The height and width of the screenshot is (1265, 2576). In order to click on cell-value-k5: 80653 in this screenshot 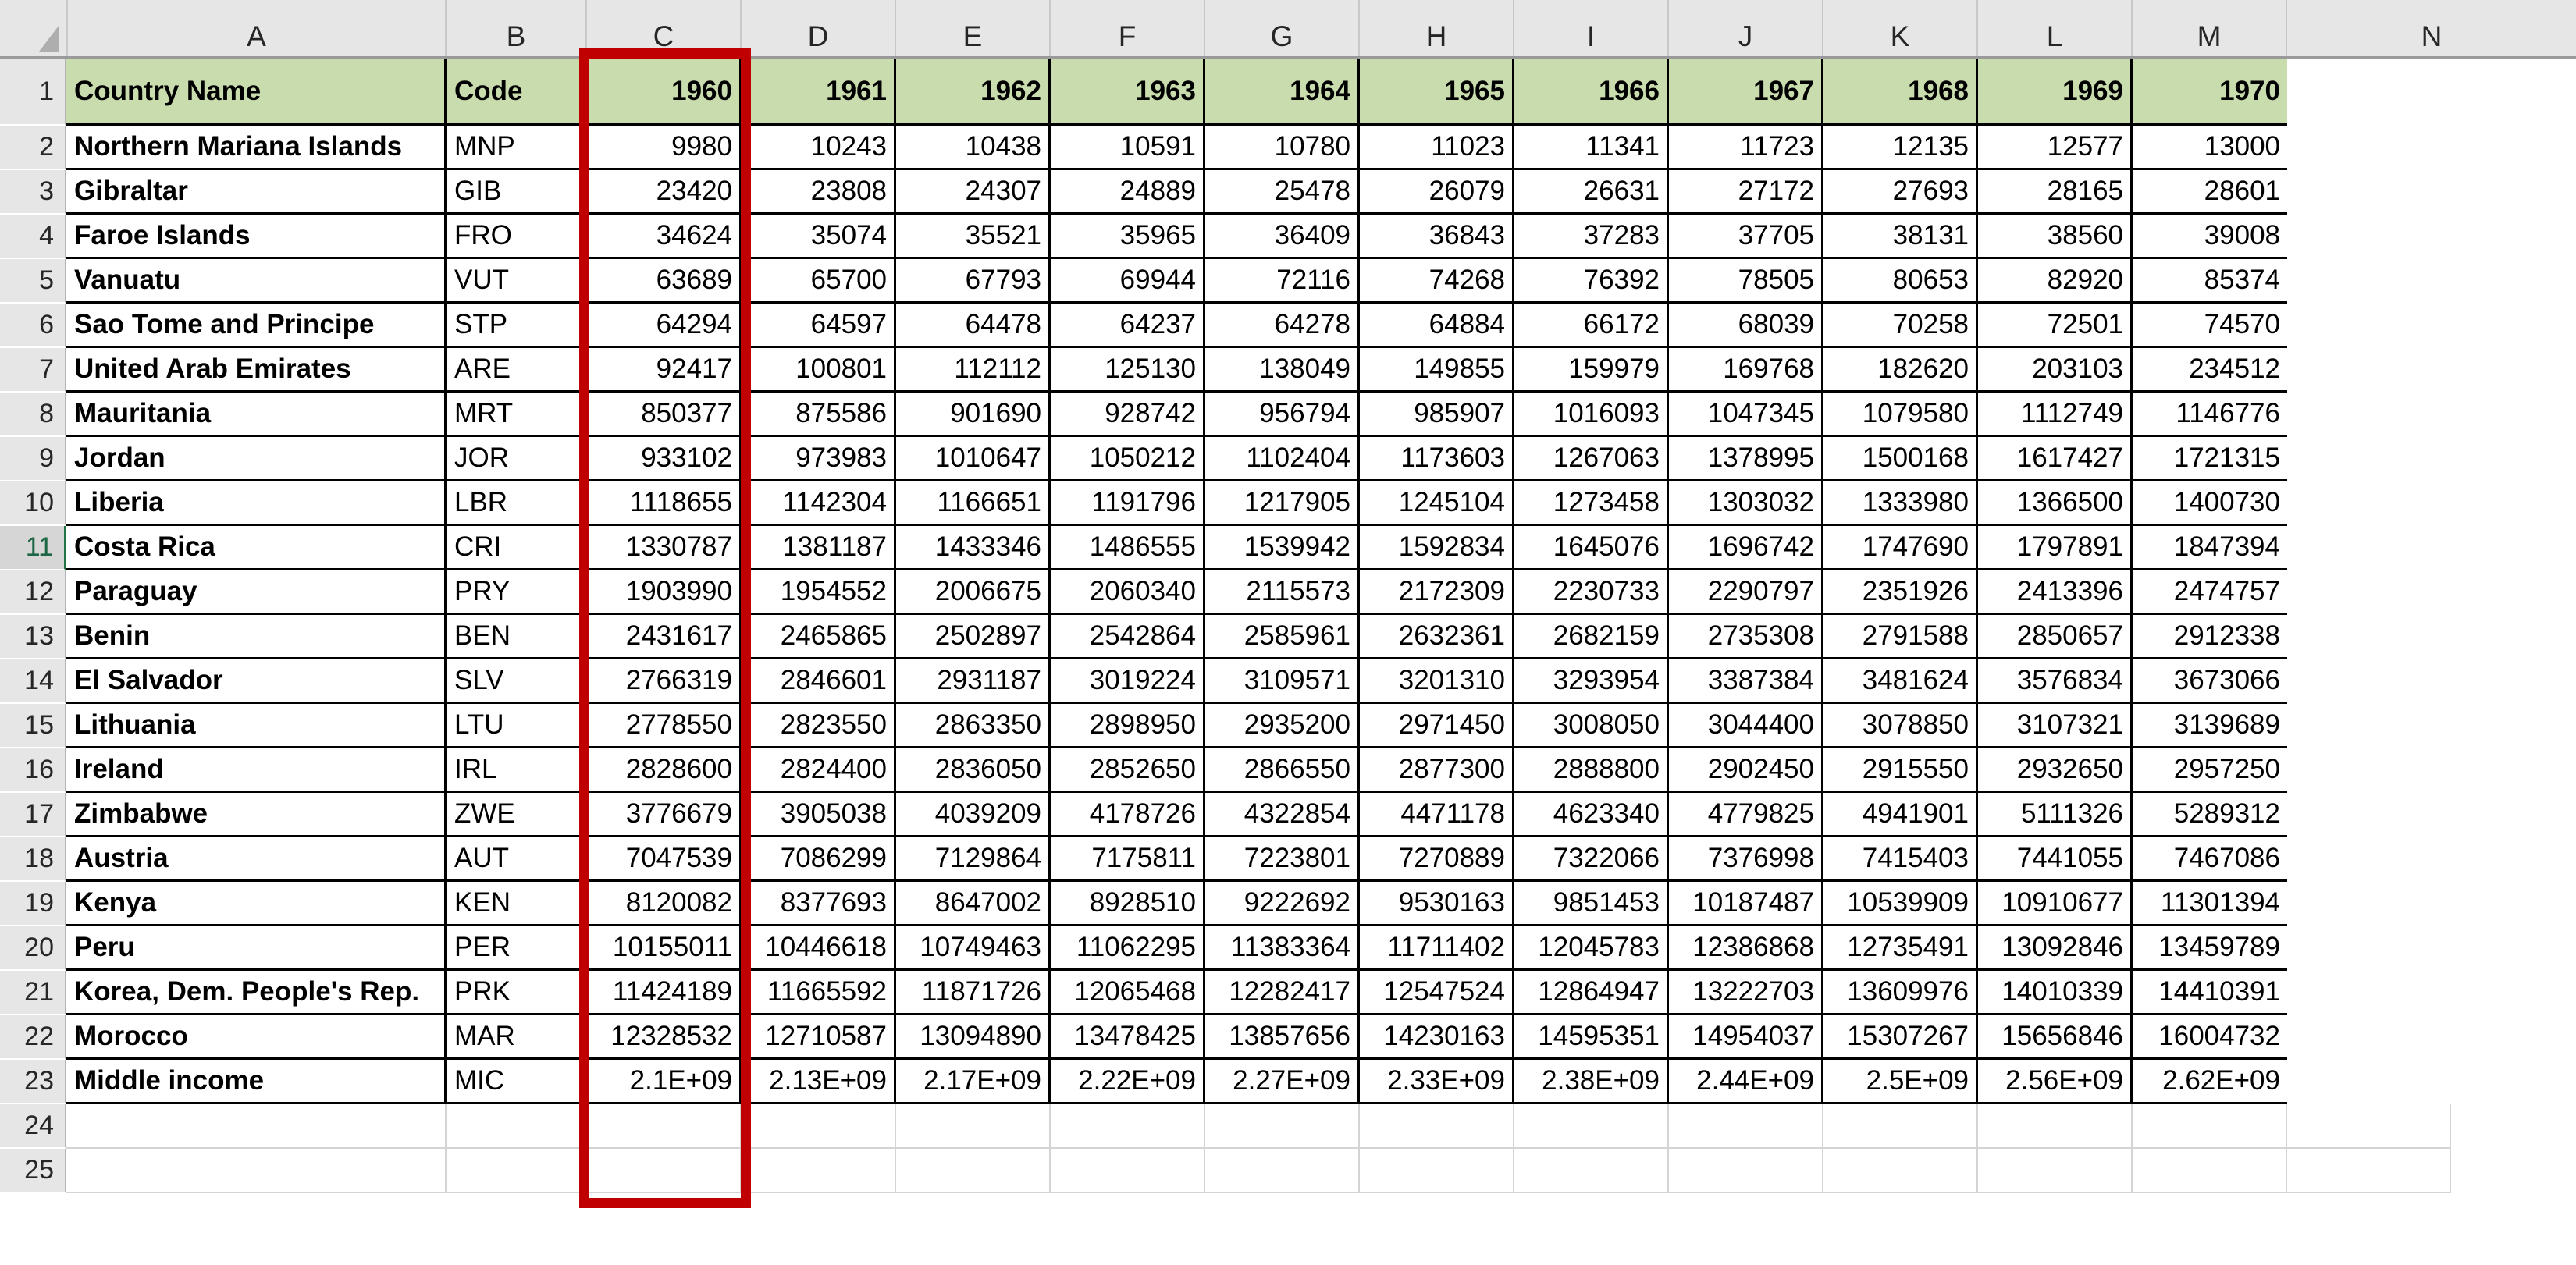, I will do `click(1900, 281)`.